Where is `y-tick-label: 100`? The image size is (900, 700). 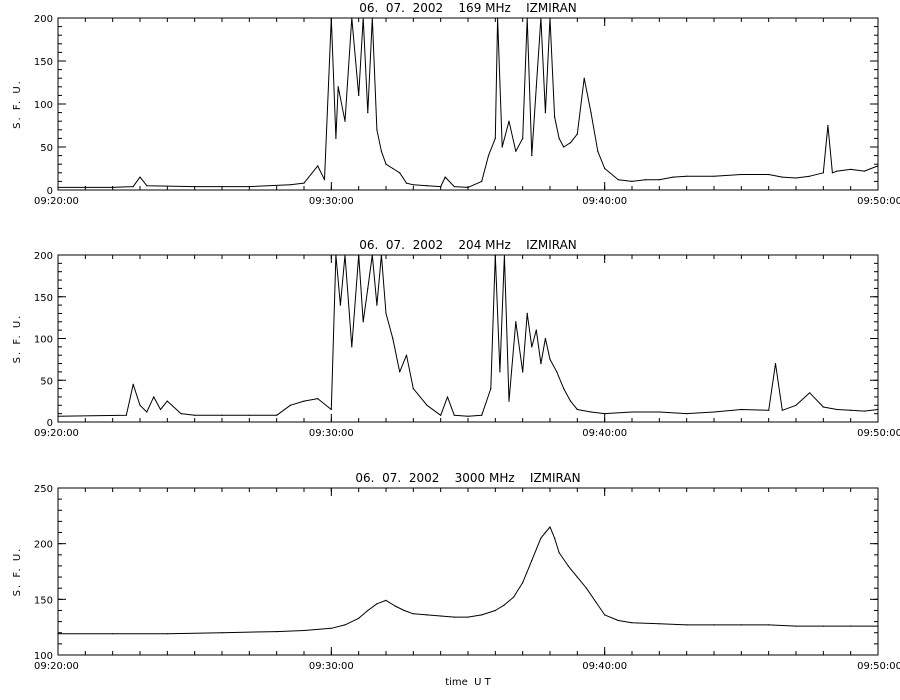 y-tick-label: 100 is located at coordinates (43, 340).